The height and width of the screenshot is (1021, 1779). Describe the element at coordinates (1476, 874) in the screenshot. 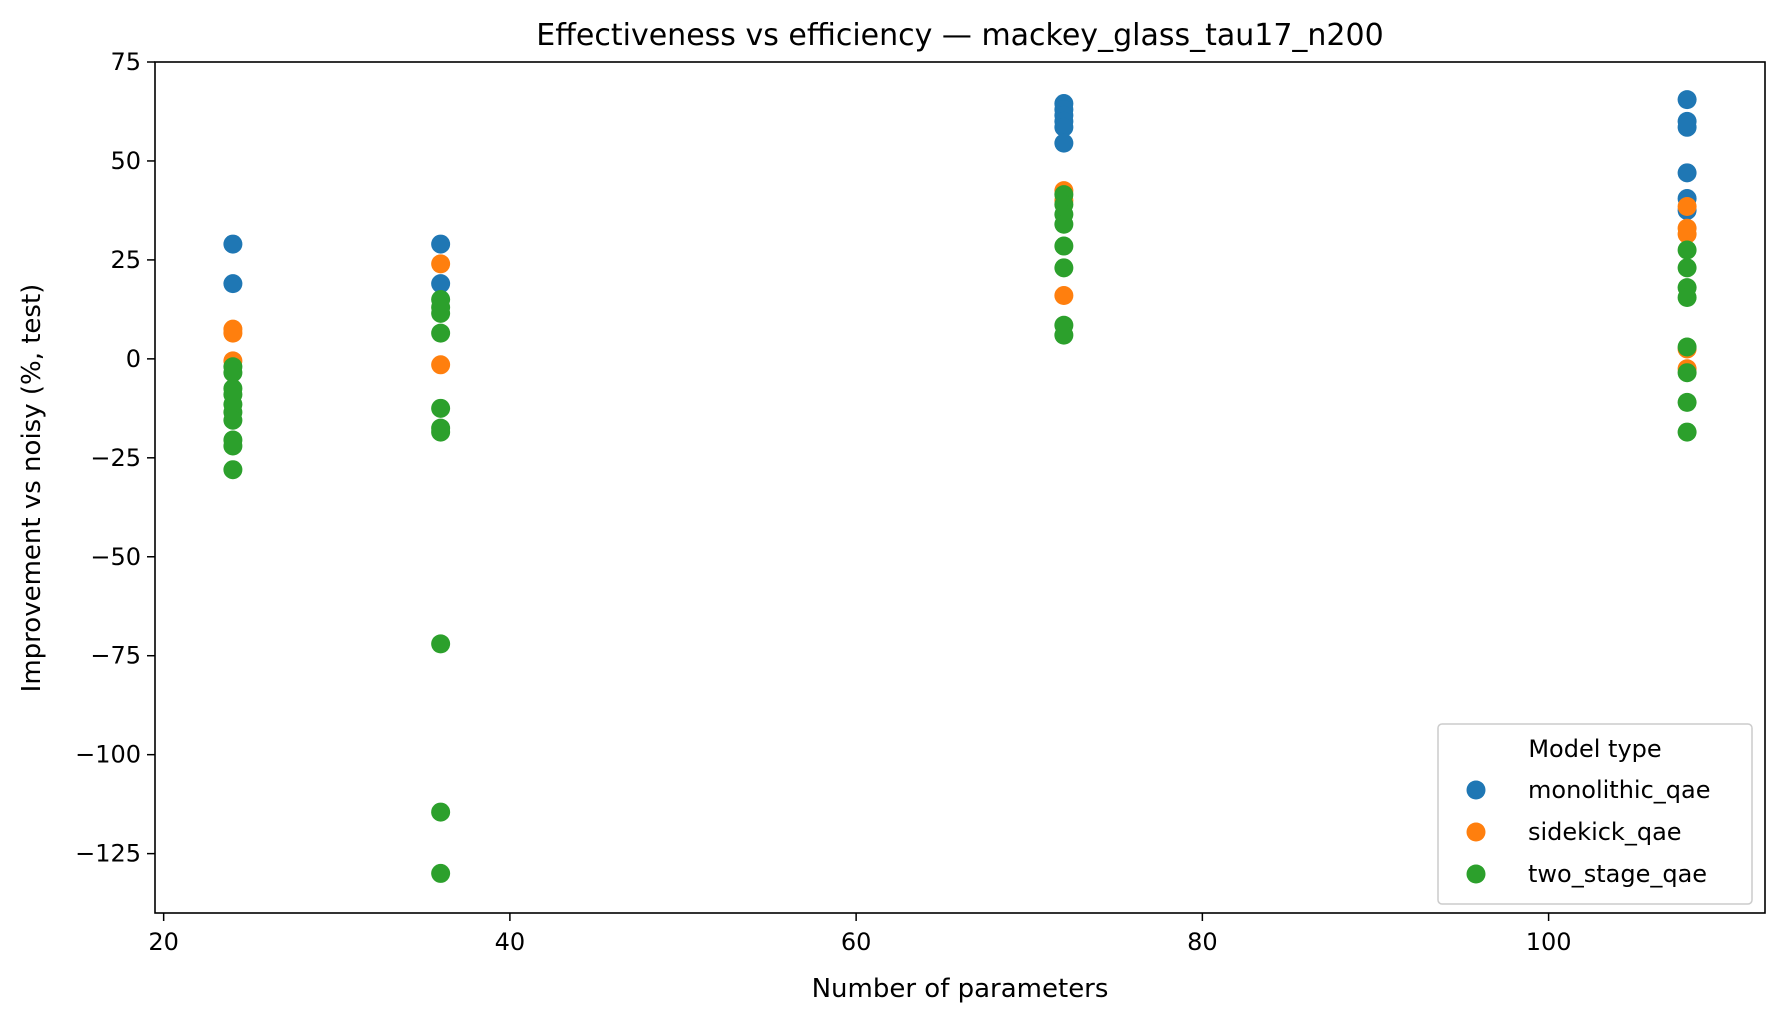

I see `legend-marker-two_stage_qae` at that location.